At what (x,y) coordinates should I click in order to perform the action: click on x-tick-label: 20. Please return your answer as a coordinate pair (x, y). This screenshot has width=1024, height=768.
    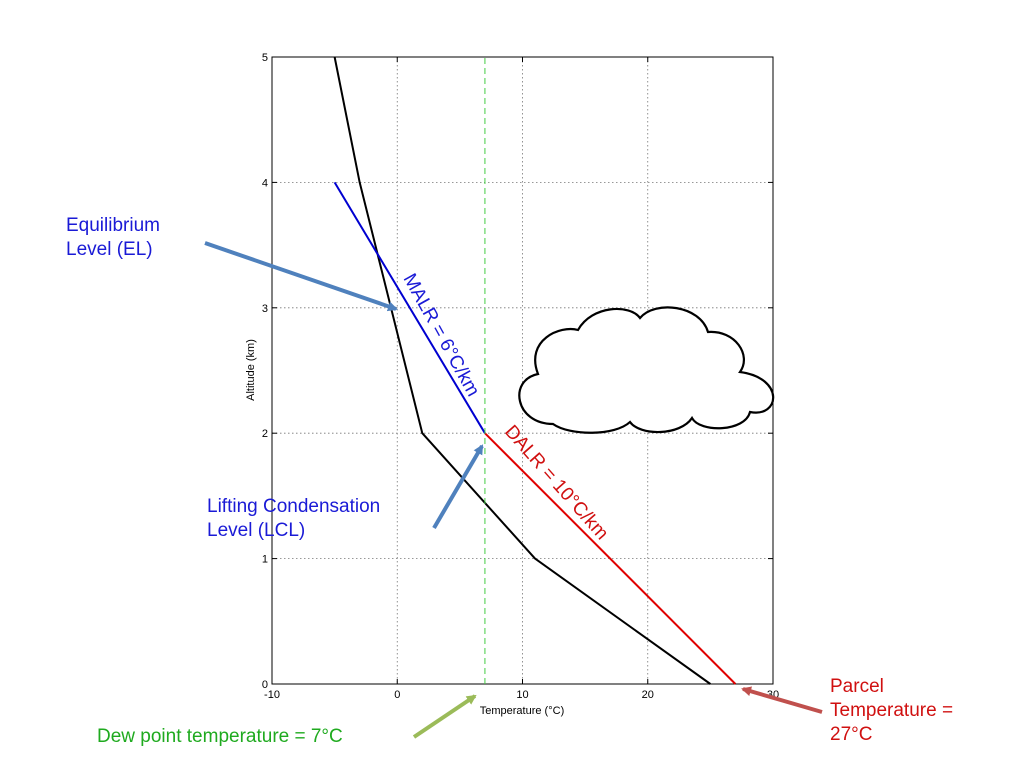
    Looking at the image, I should click on (648, 695).